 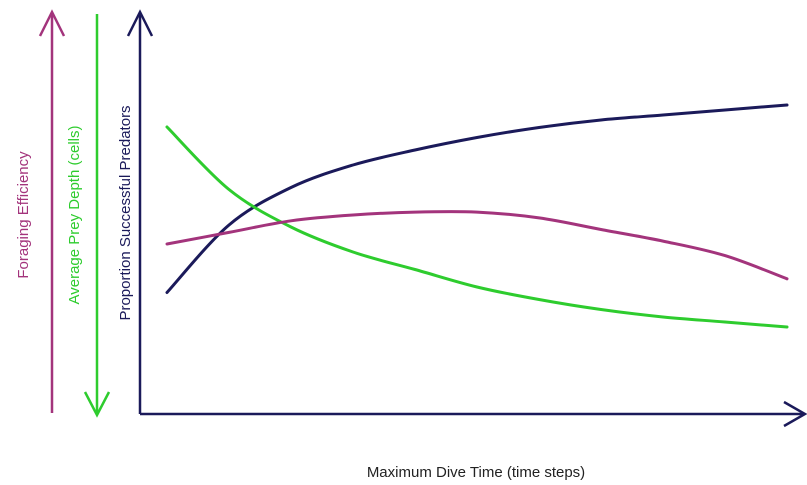 I want to click on depth-axis-label: Average Prey Depth (cells), so click(x=74, y=215).